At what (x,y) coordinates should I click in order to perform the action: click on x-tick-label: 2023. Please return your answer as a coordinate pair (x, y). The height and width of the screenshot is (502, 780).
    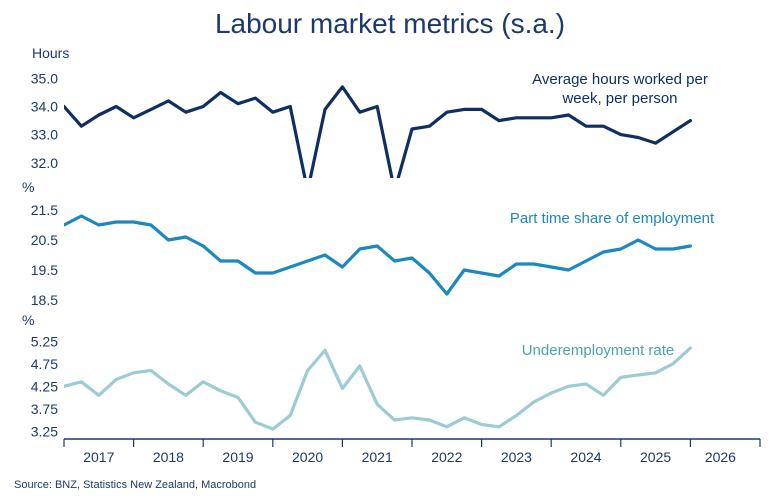
    Looking at the image, I should click on (516, 457).